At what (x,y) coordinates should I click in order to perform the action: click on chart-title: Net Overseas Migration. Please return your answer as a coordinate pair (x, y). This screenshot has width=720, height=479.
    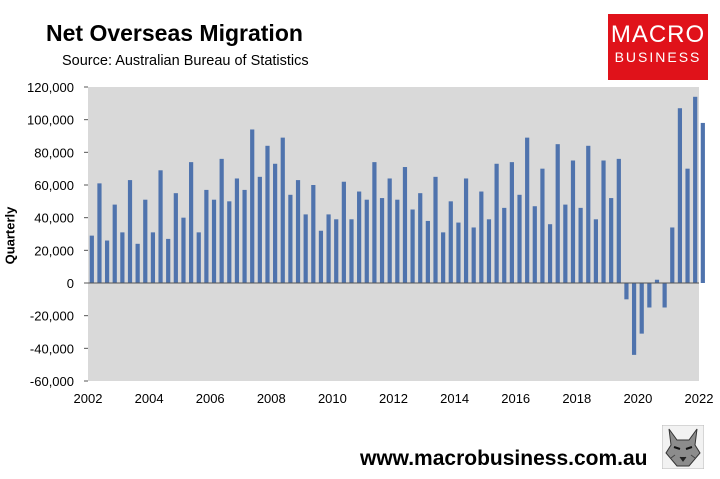
    Looking at the image, I should click on (174, 33).